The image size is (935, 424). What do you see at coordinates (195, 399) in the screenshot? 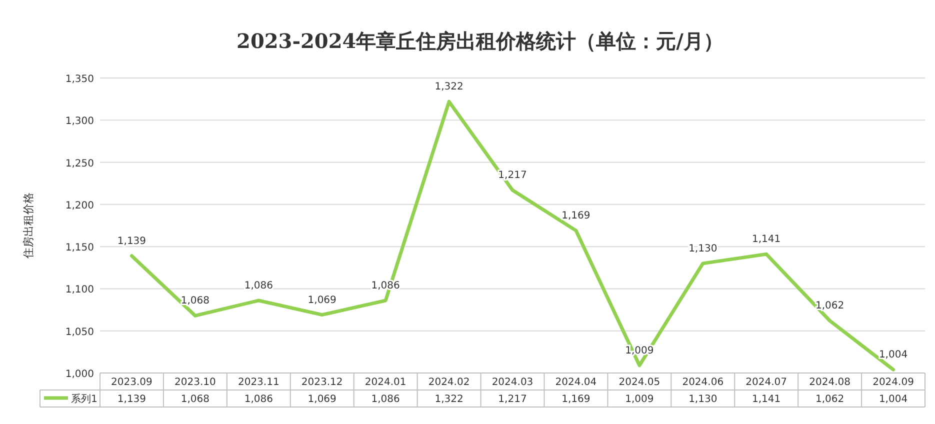
I see `data-label: 1,068` at bounding box center [195, 399].